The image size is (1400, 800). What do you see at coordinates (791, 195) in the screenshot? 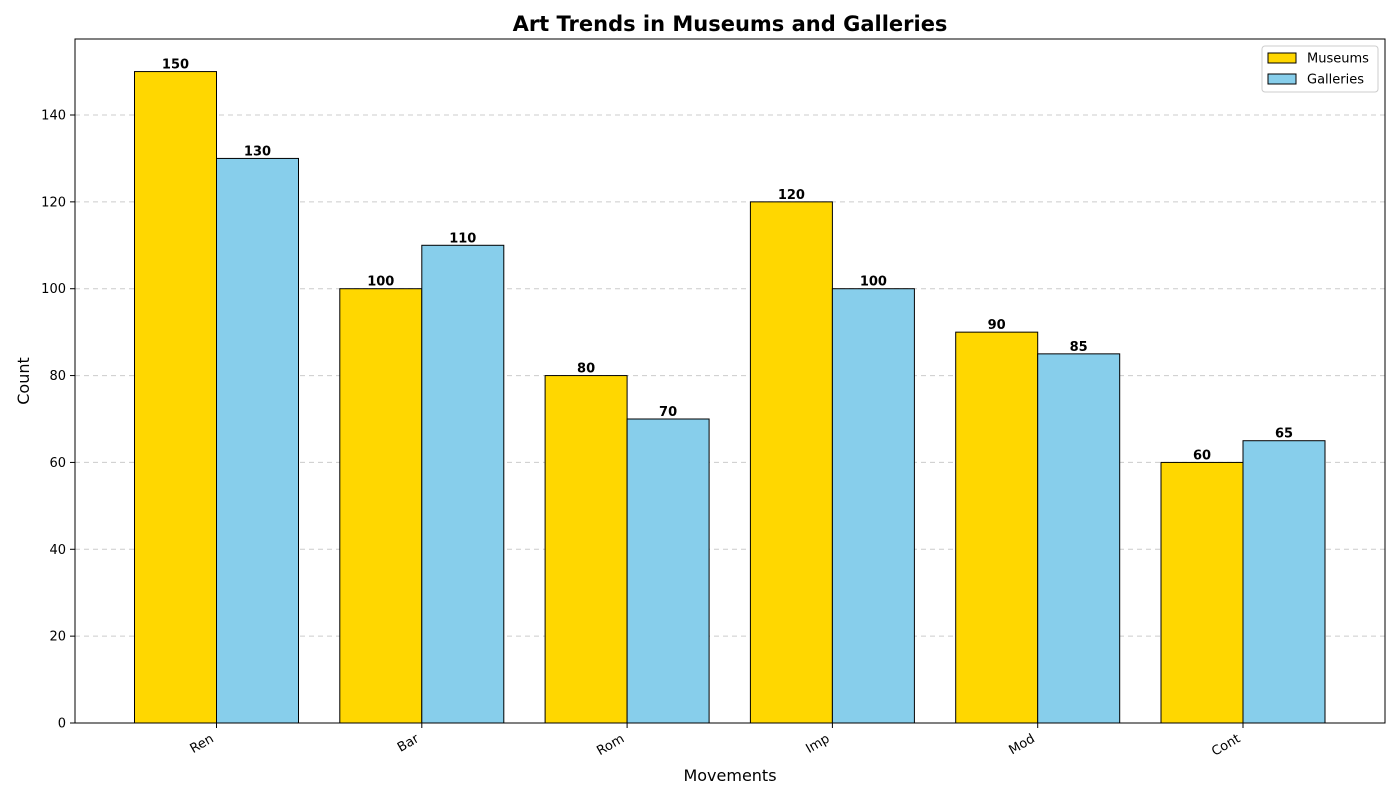
I see `data-label: 120` at bounding box center [791, 195].